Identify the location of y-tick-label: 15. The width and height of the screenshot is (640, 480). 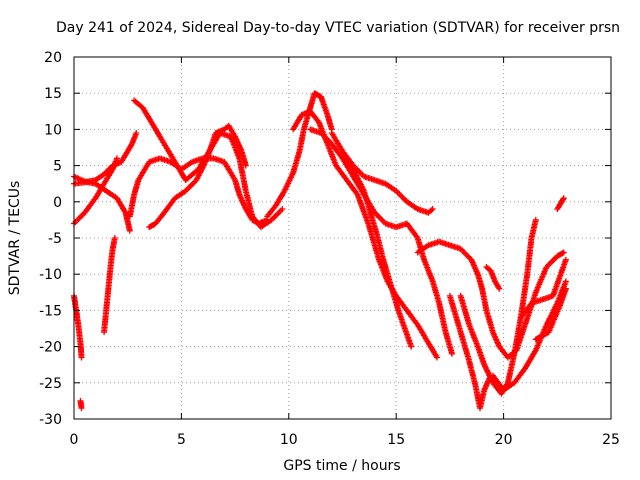
(53, 94).